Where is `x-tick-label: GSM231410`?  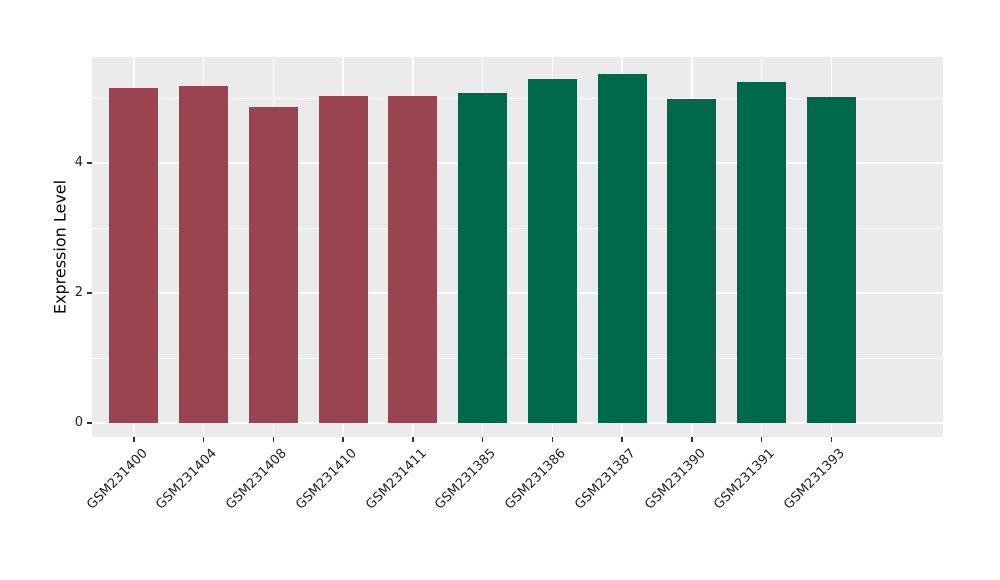
x-tick-label: GSM231410 is located at coordinates (326, 479).